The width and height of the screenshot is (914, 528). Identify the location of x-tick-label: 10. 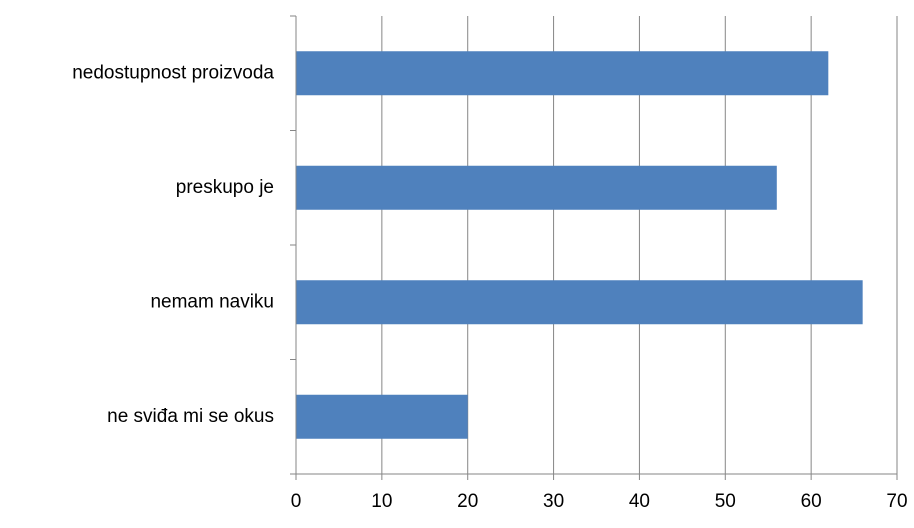
(381, 501).